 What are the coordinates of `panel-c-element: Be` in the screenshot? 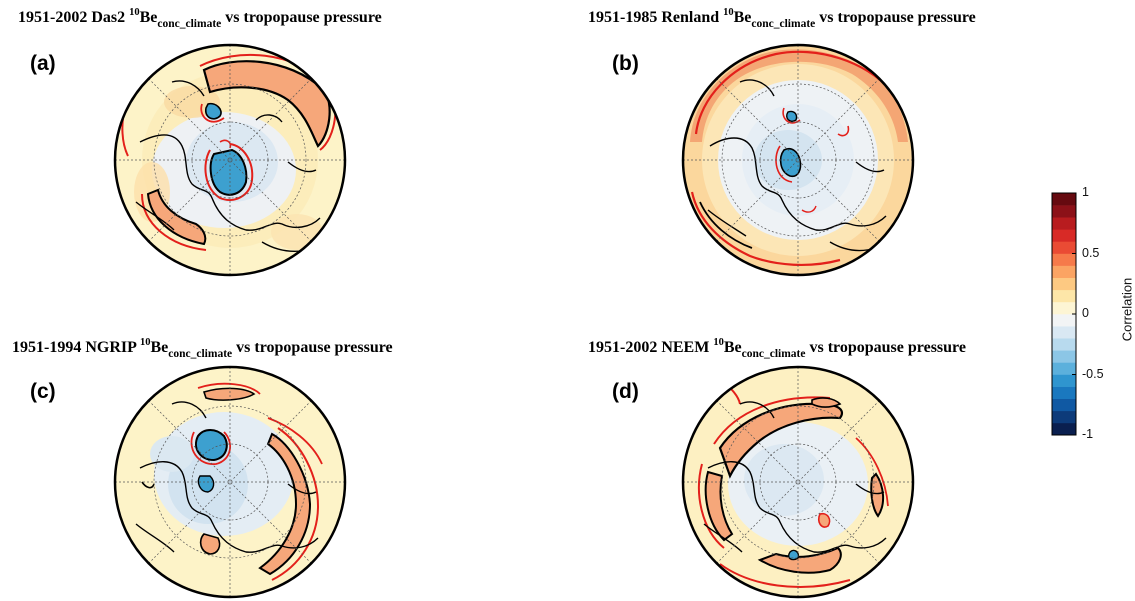 It's located at (159, 347).